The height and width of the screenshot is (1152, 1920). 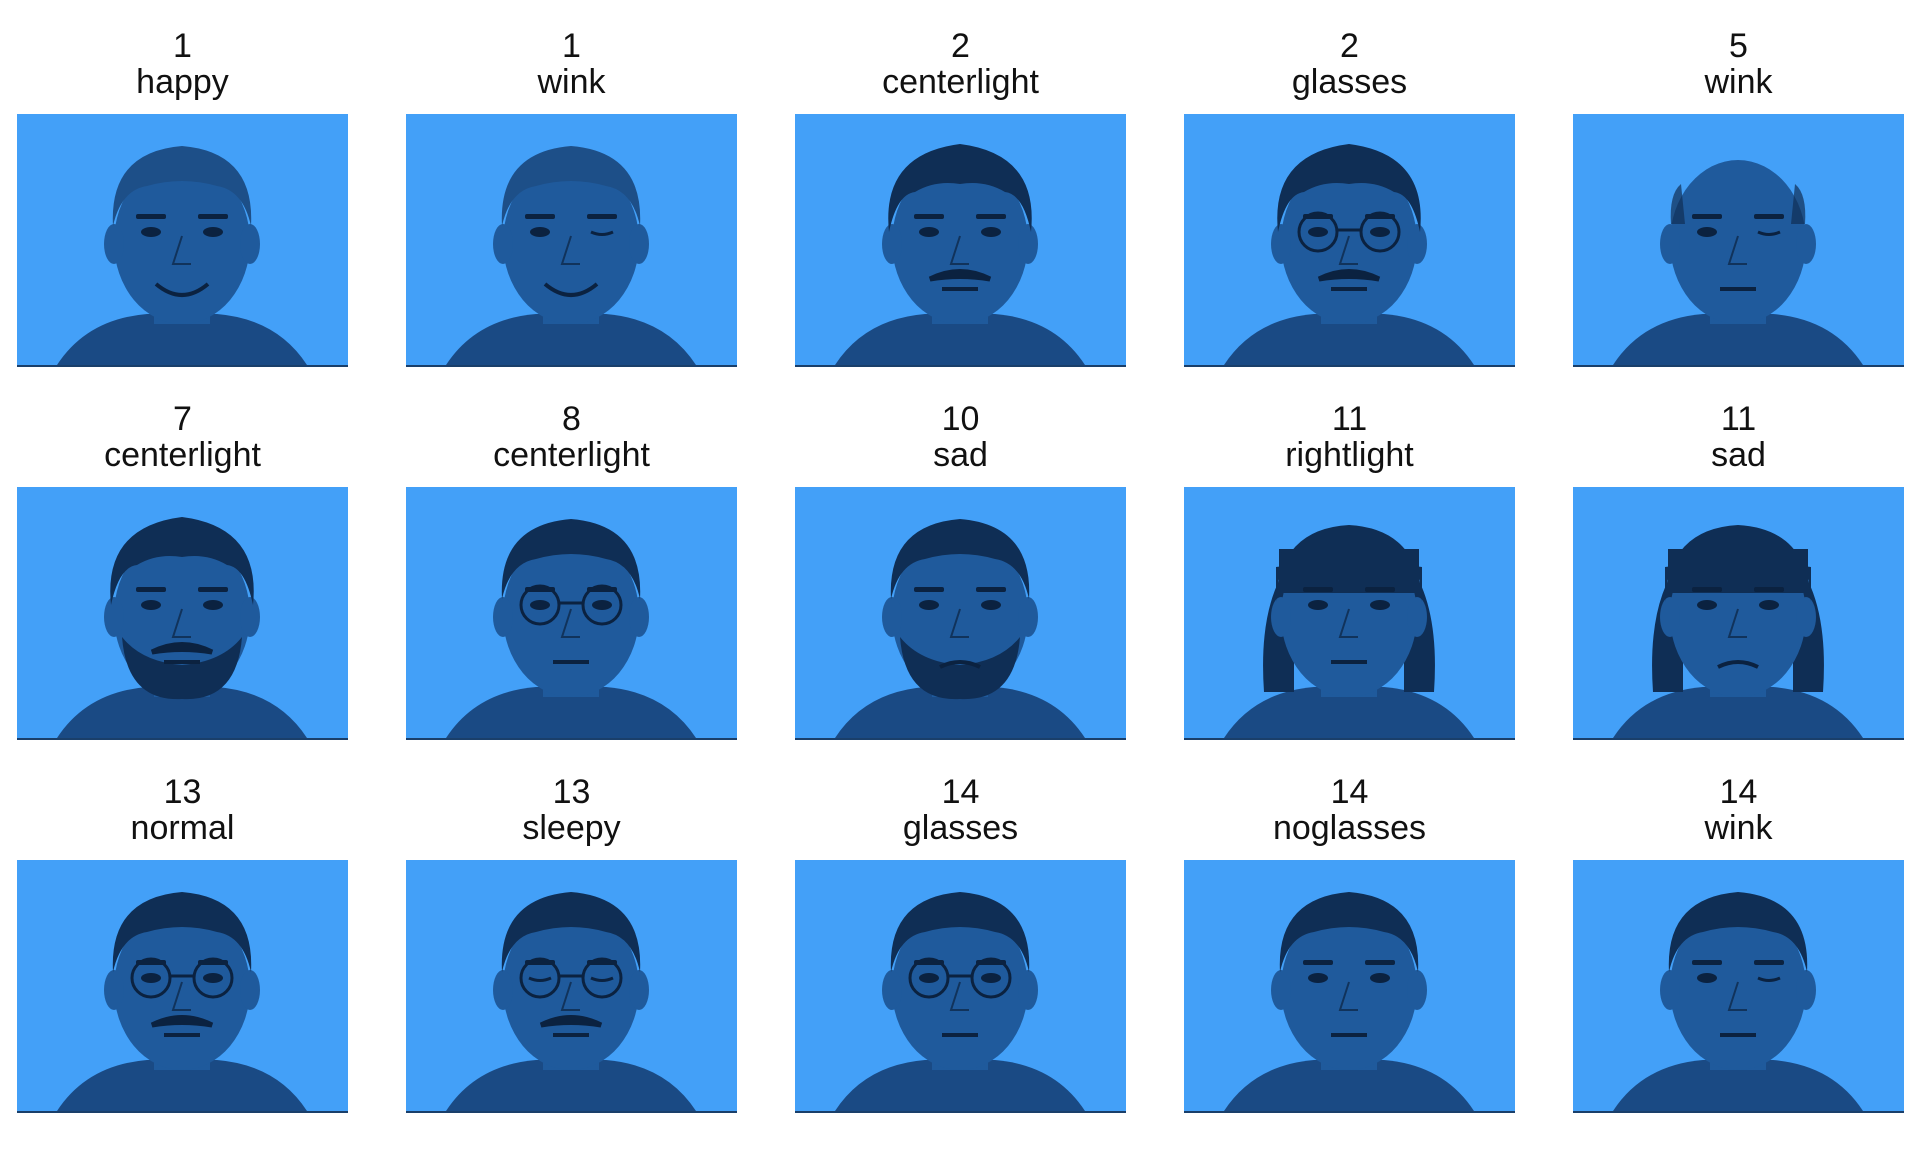 What do you see at coordinates (182, 82) in the screenshot?
I see `expression-label: happy` at bounding box center [182, 82].